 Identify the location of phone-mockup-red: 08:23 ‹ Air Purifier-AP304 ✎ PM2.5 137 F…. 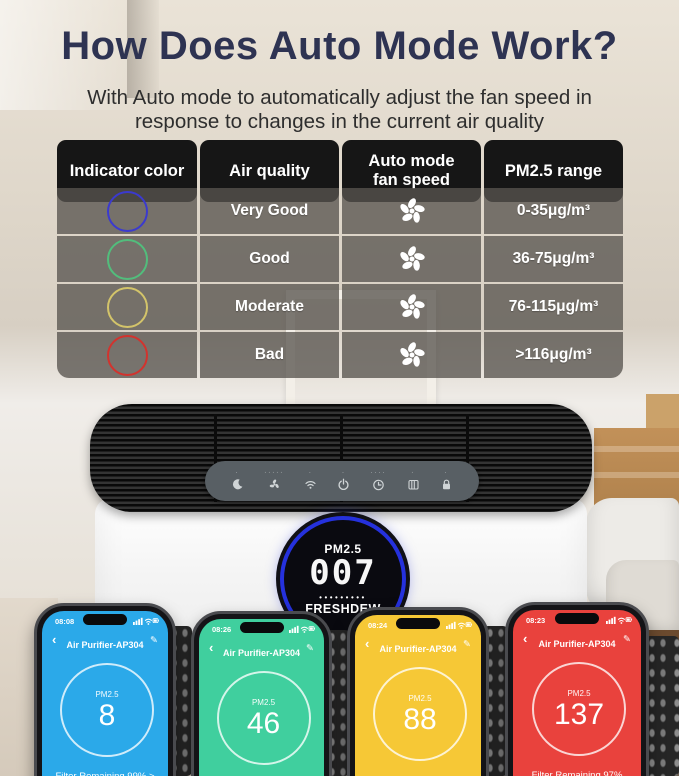
(577, 689).